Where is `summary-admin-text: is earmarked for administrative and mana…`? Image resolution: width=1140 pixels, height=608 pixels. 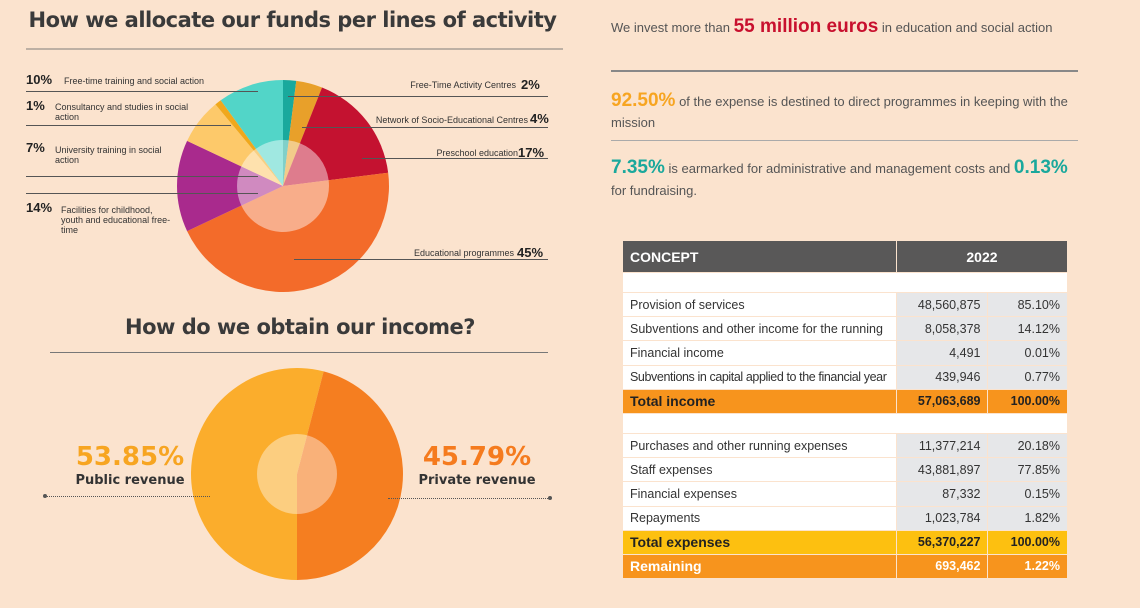 summary-admin-text: is earmarked for administrative and mana… is located at coordinates (839, 168).